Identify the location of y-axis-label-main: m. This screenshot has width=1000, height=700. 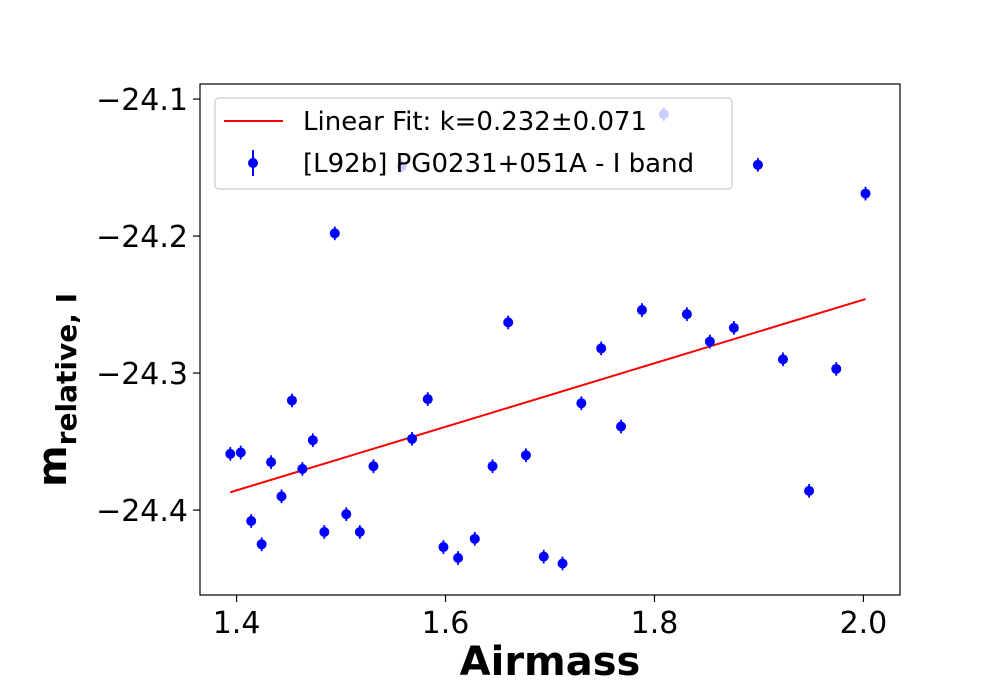
(53, 466).